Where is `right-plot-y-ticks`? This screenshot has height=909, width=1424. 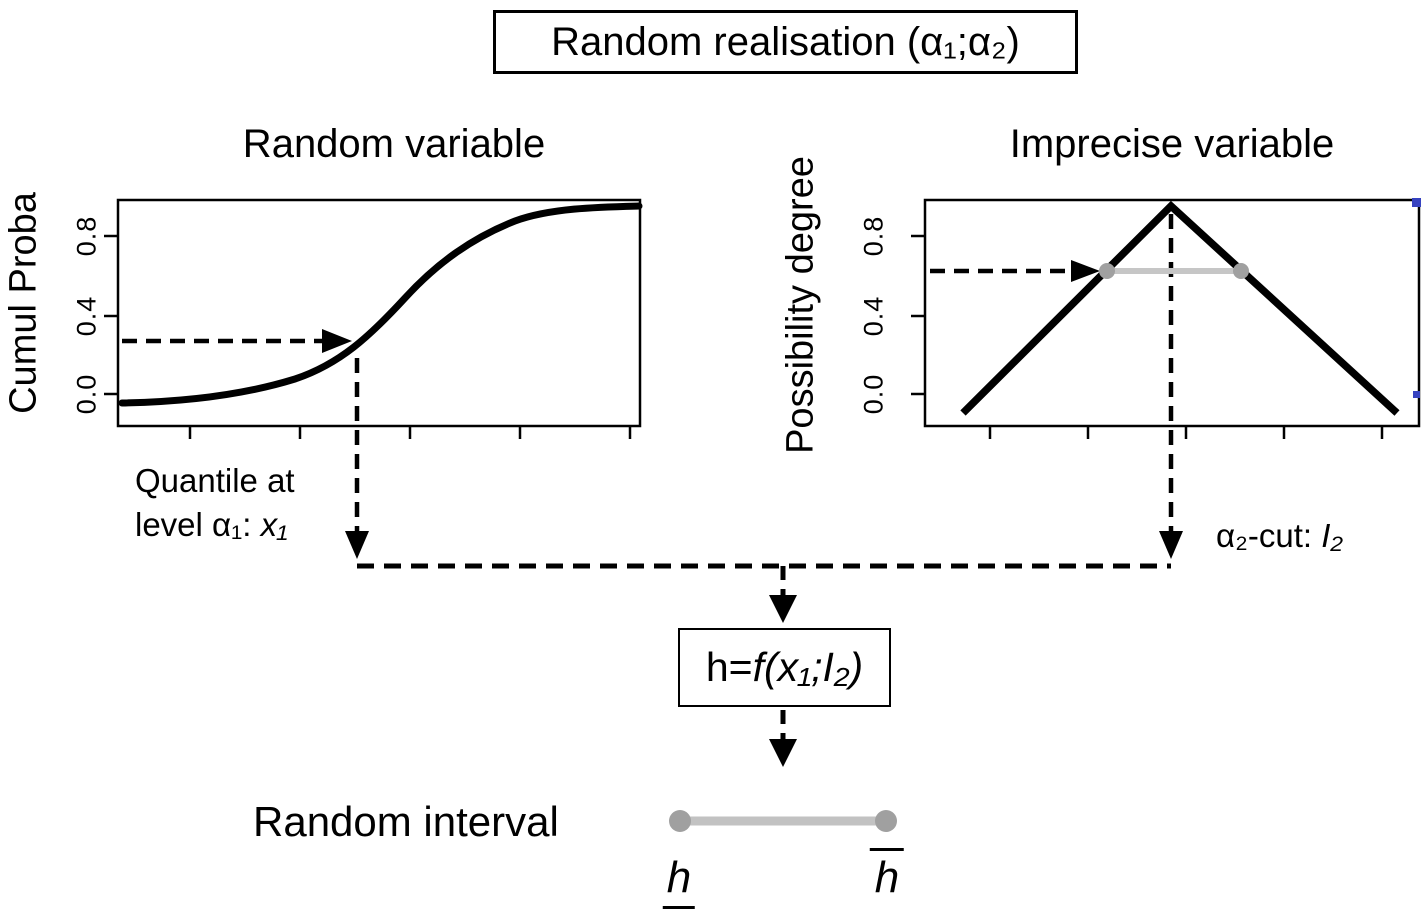 right-plot-y-ticks is located at coordinates (918, 315).